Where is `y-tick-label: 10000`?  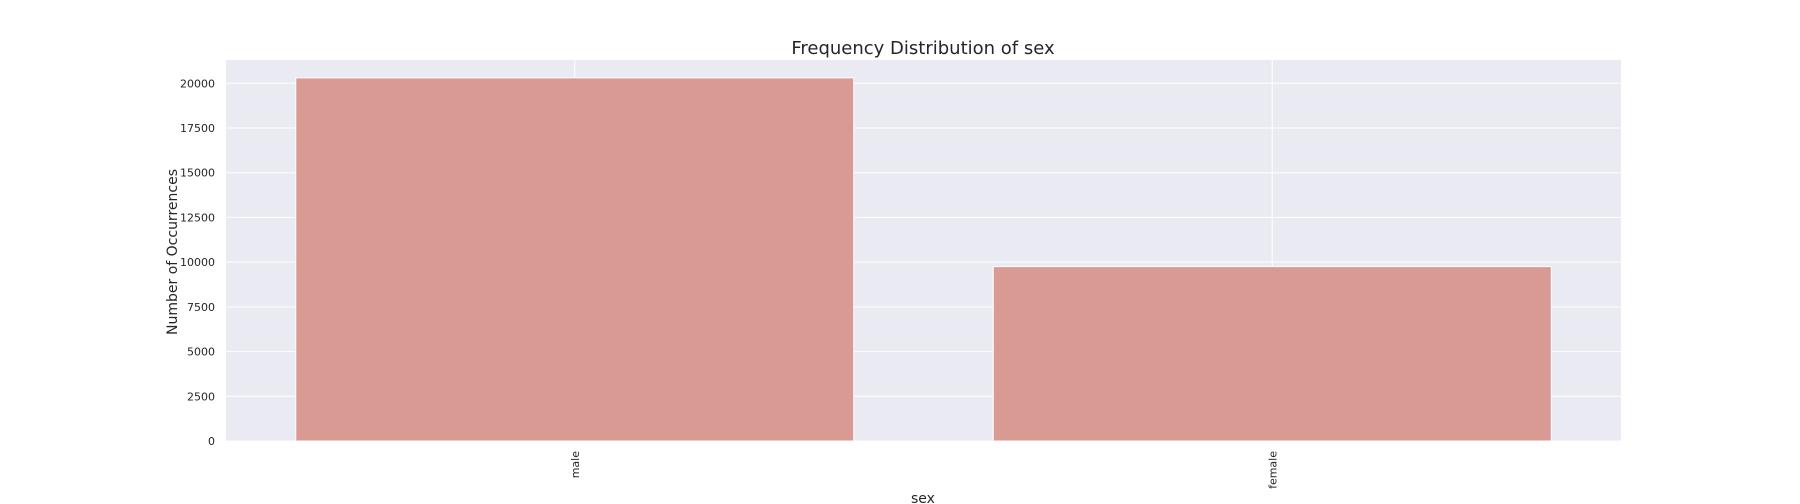 y-tick-label: 10000 is located at coordinates (197, 262).